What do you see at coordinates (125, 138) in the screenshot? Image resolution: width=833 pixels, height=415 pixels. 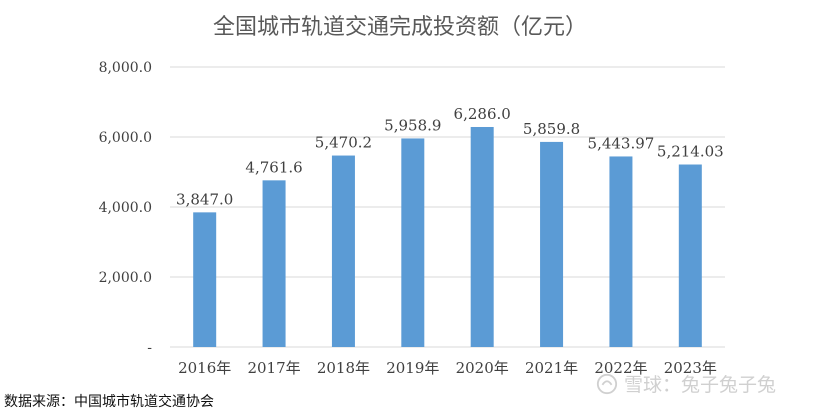 I see `y-tick-label: 6,000.0` at bounding box center [125, 138].